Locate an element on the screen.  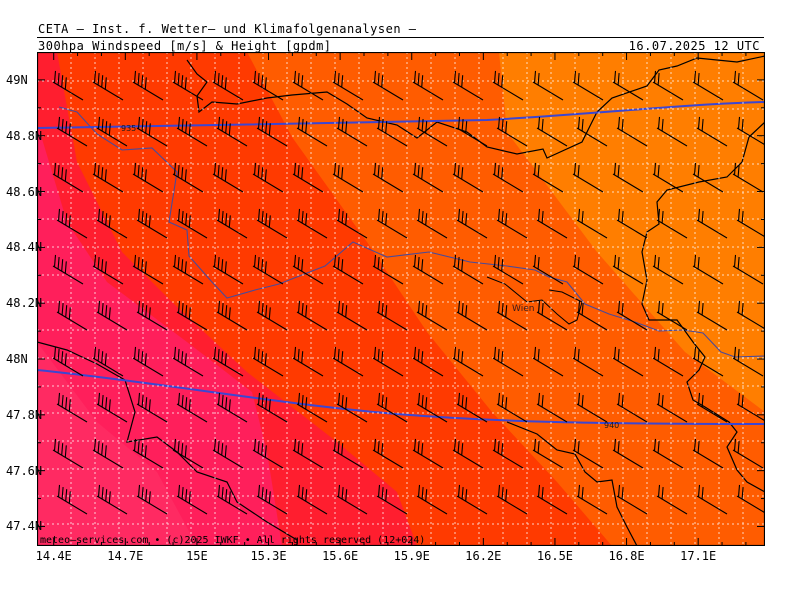
border-line-southwest is located at coordinates (167, 443).